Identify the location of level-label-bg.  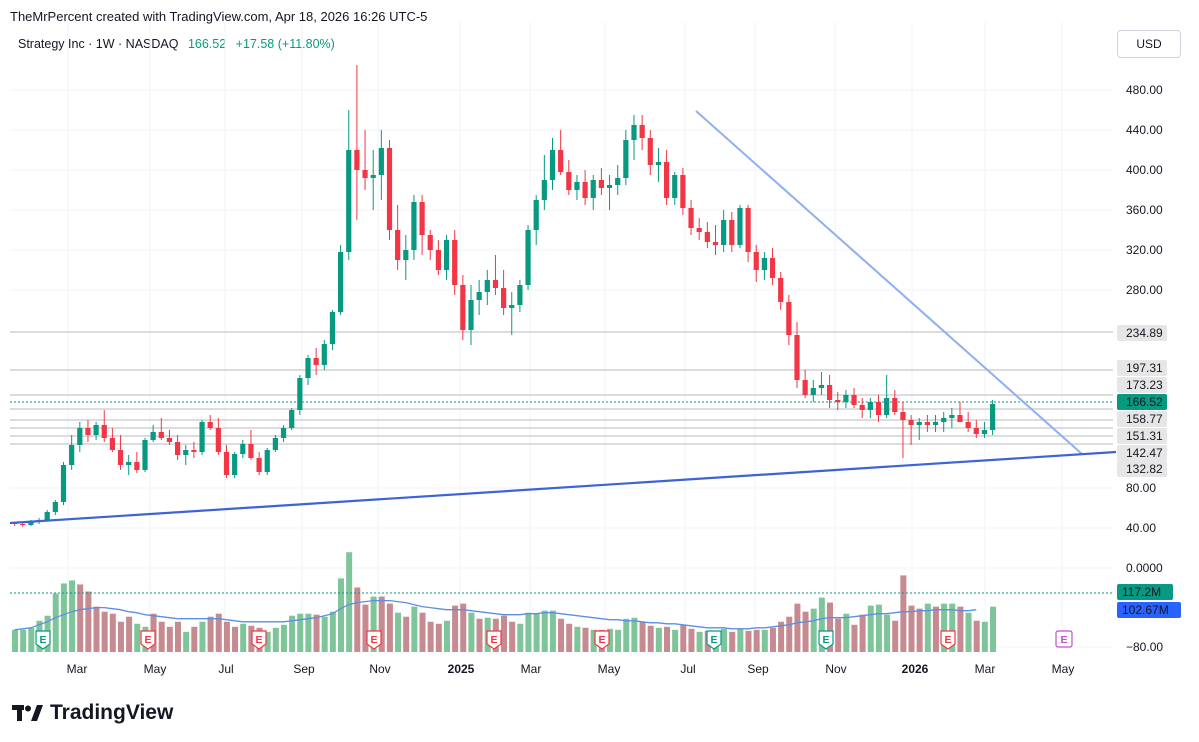
(1145, 592).